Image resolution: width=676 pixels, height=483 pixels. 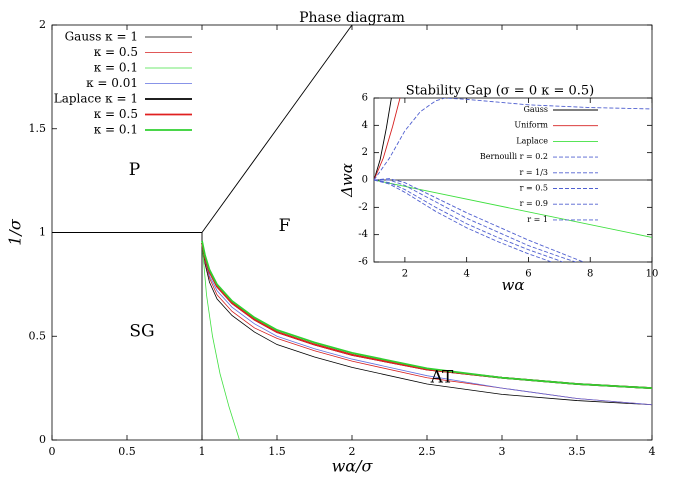 What do you see at coordinates (38, 128) in the screenshot?
I see `y-tick-label: 1.5` at bounding box center [38, 128].